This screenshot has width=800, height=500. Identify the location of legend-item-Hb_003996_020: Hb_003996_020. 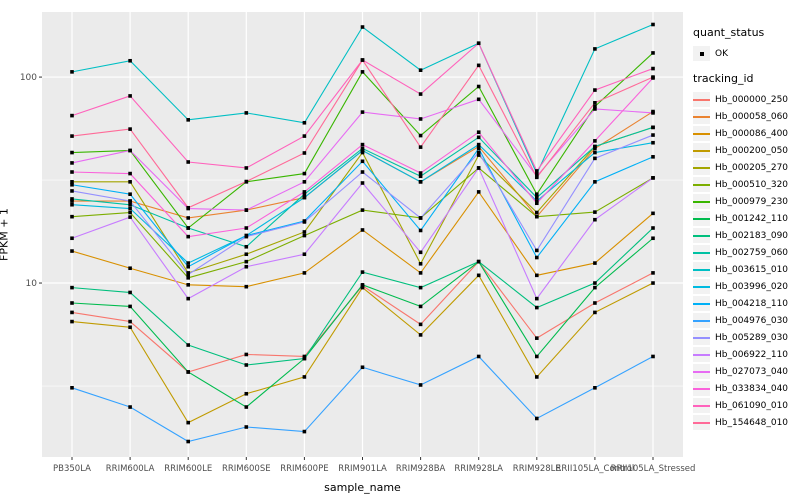
(746, 286).